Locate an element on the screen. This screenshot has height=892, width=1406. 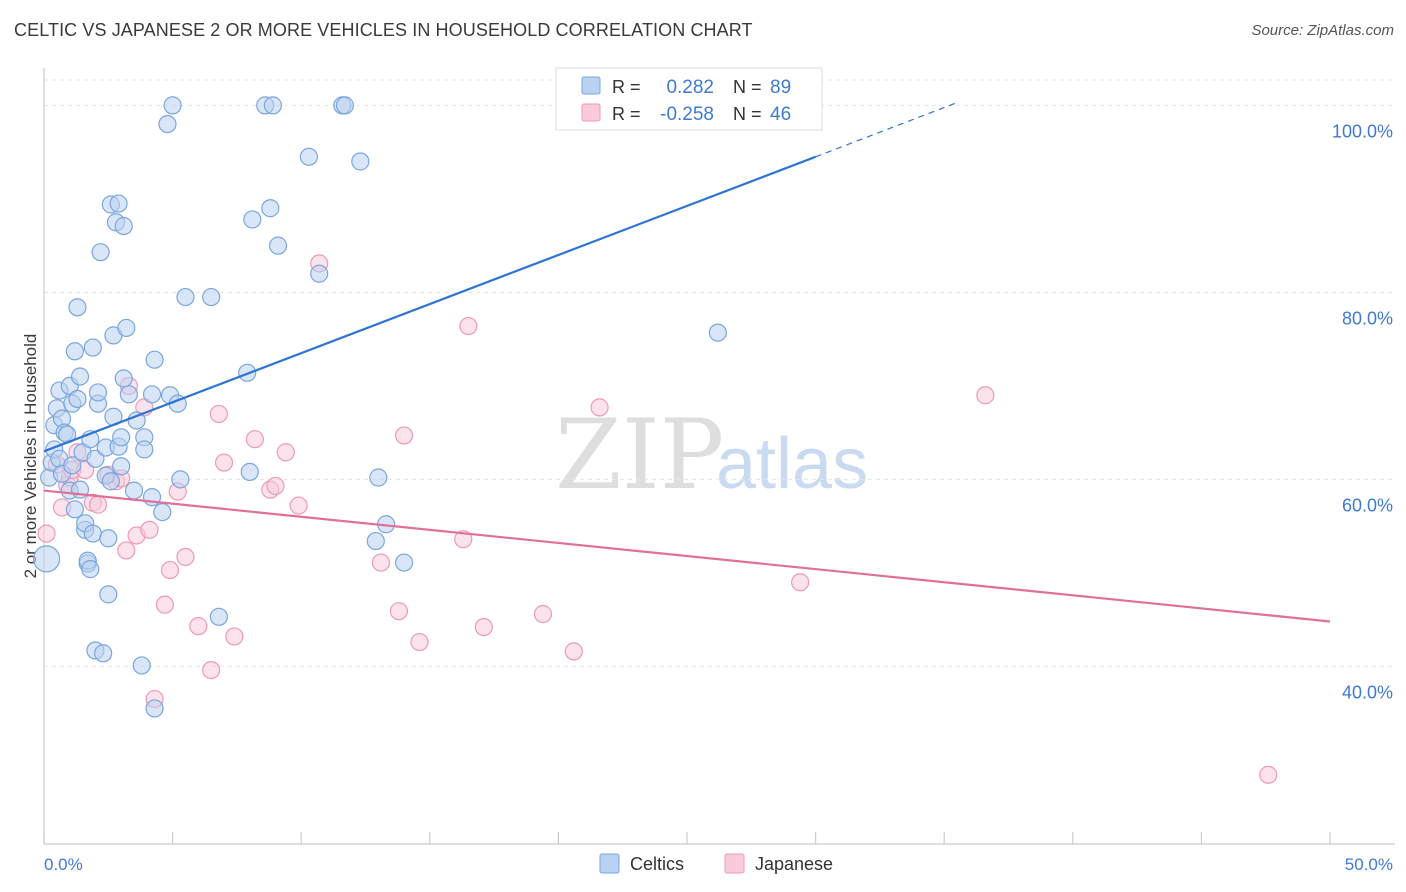
y-tick-label: 80.0% is located at coordinates (1367, 318).